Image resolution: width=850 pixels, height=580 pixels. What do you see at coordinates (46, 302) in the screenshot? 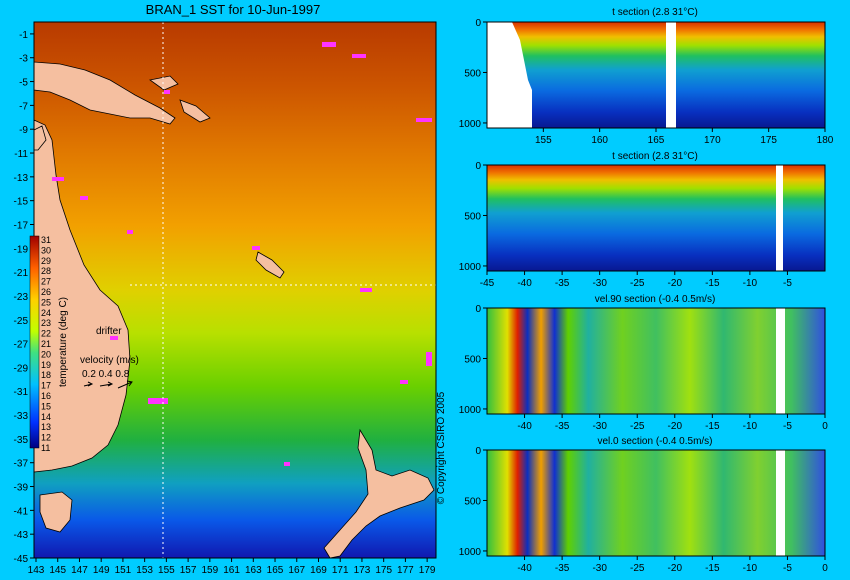
I see `colorbar-tick-label: 25` at bounding box center [46, 302].